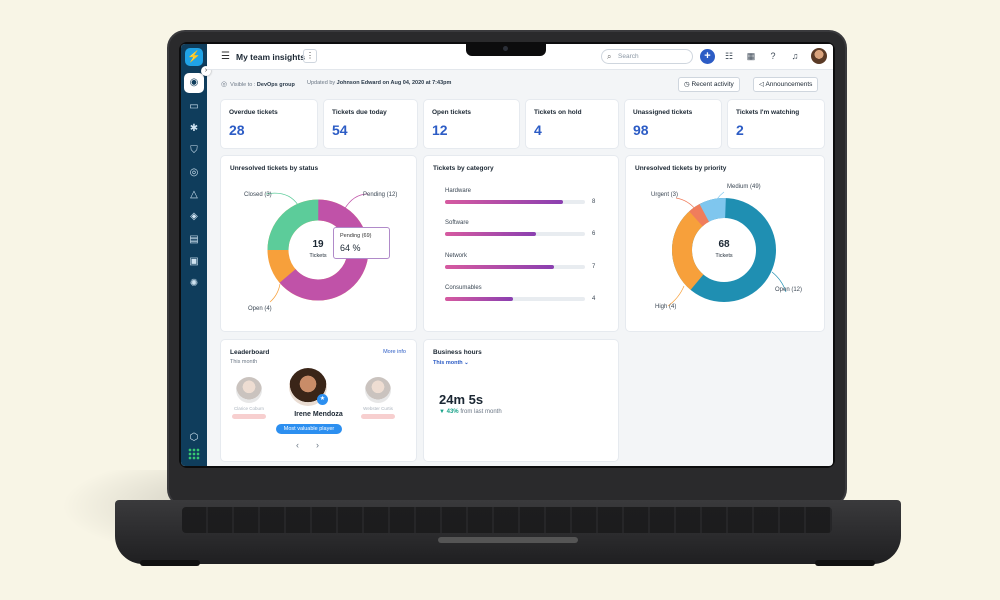 The image size is (1000, 600). Describe the element at coordinates (224, 84) in the screenshot. I see `eye-icon: ◎` at that location.